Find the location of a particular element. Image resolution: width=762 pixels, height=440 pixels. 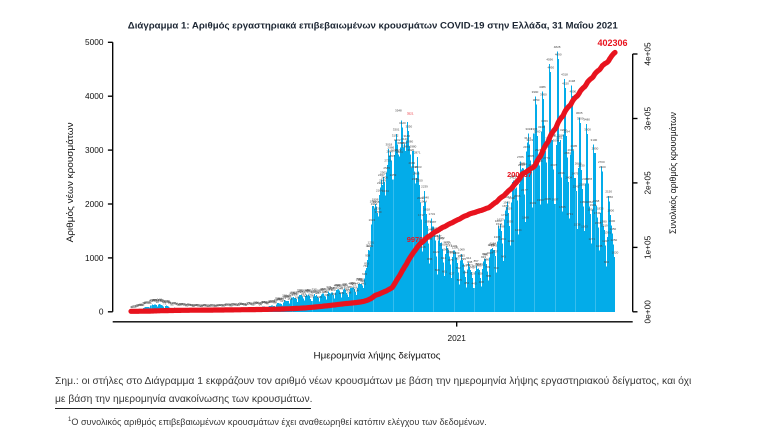

svg-text: 34 is located at coordinates (216, 306).